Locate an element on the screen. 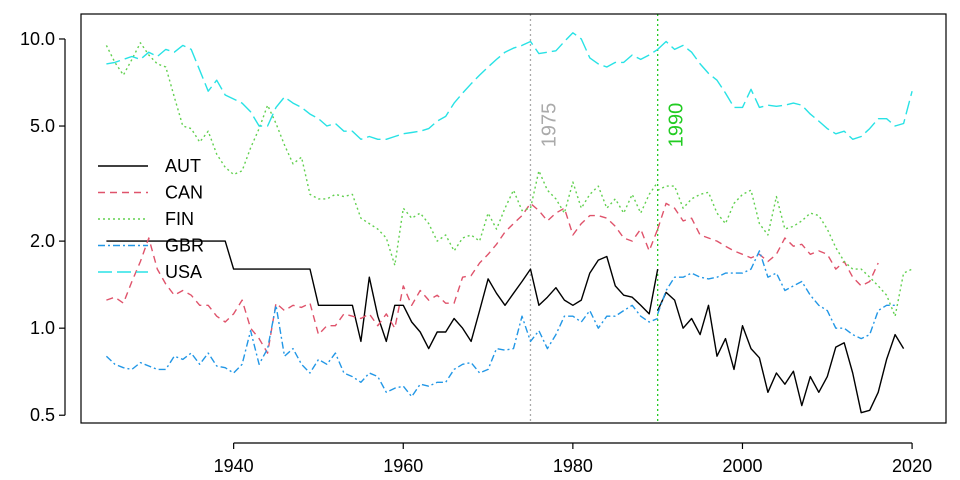 The height and width of the screenshot is (480, 960). x-tick-label: 1940 is located at coordinates (234, 466).